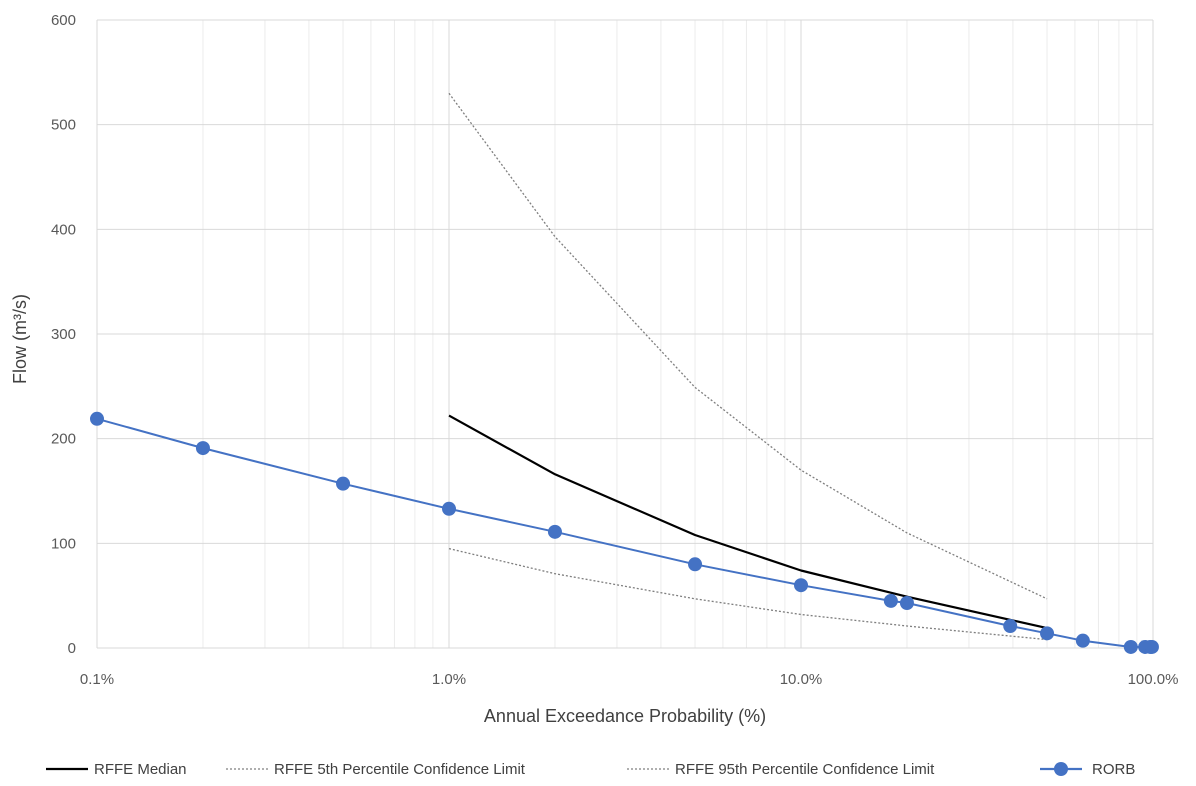 The width and height of the screenshot is (1196, 786). Describe the element at coordinates (748, 594) in the screenshot. I see `series-line-rffe-5th-percentile-confidence-limit` at that location.